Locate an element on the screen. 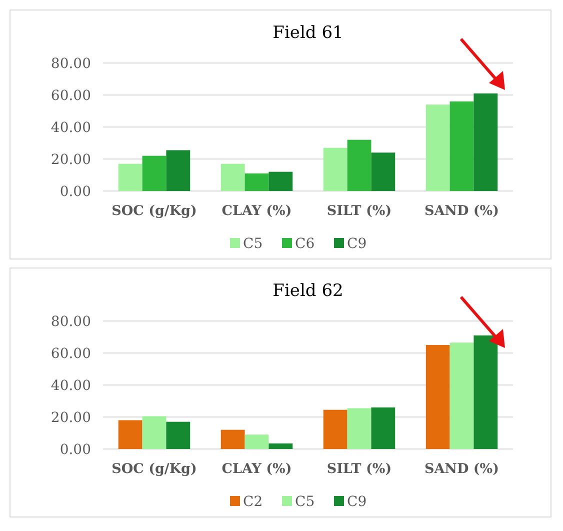  chart-title: Field 62 is located at coordinates (308, 291).